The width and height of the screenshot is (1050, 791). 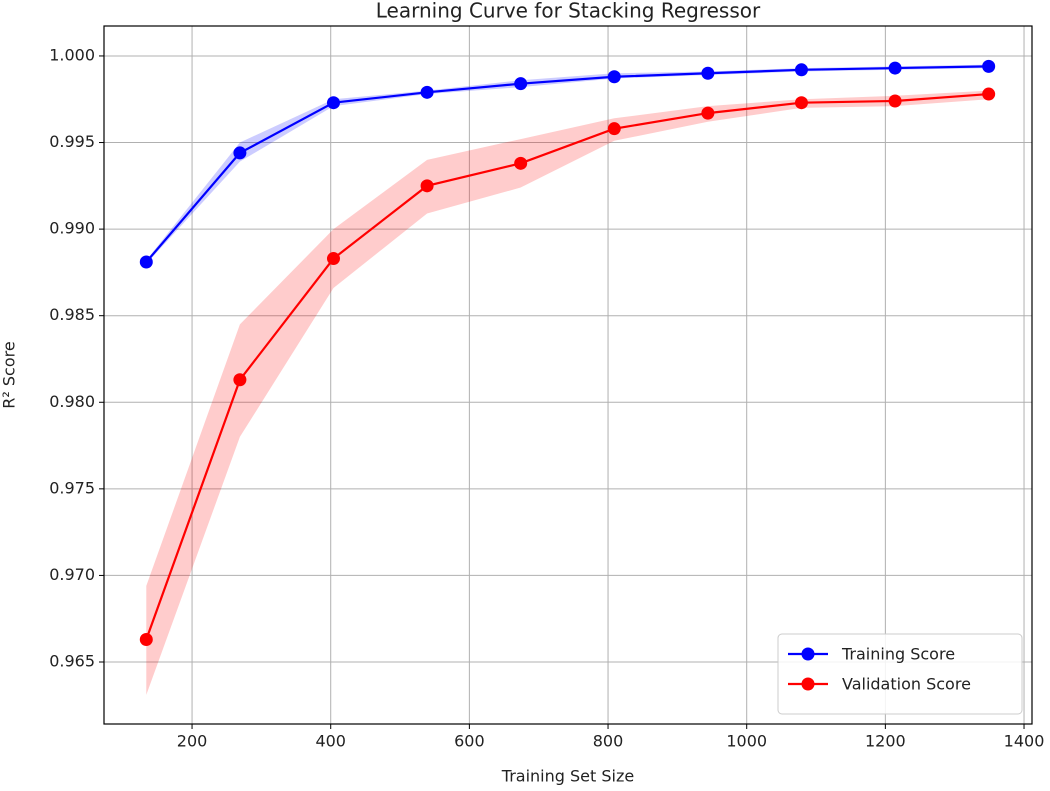 What do you see at coordinates (72, 54) in the screenshot?
I see `y-tick-label: 1.000` at bounding box center [72, 54].